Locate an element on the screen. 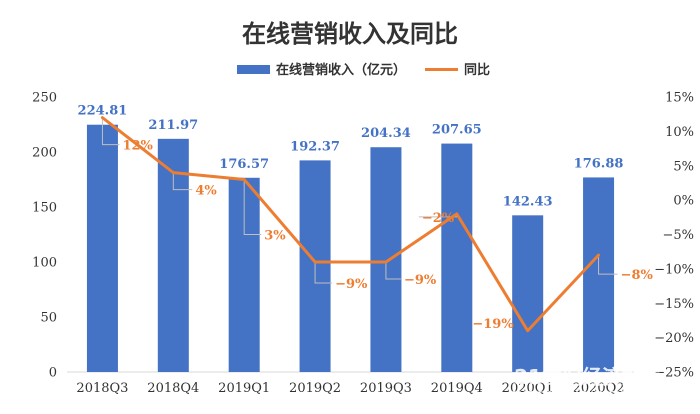 The image size is (700, 414). left-tick-label: 100 is located at coordinates (44, 263).